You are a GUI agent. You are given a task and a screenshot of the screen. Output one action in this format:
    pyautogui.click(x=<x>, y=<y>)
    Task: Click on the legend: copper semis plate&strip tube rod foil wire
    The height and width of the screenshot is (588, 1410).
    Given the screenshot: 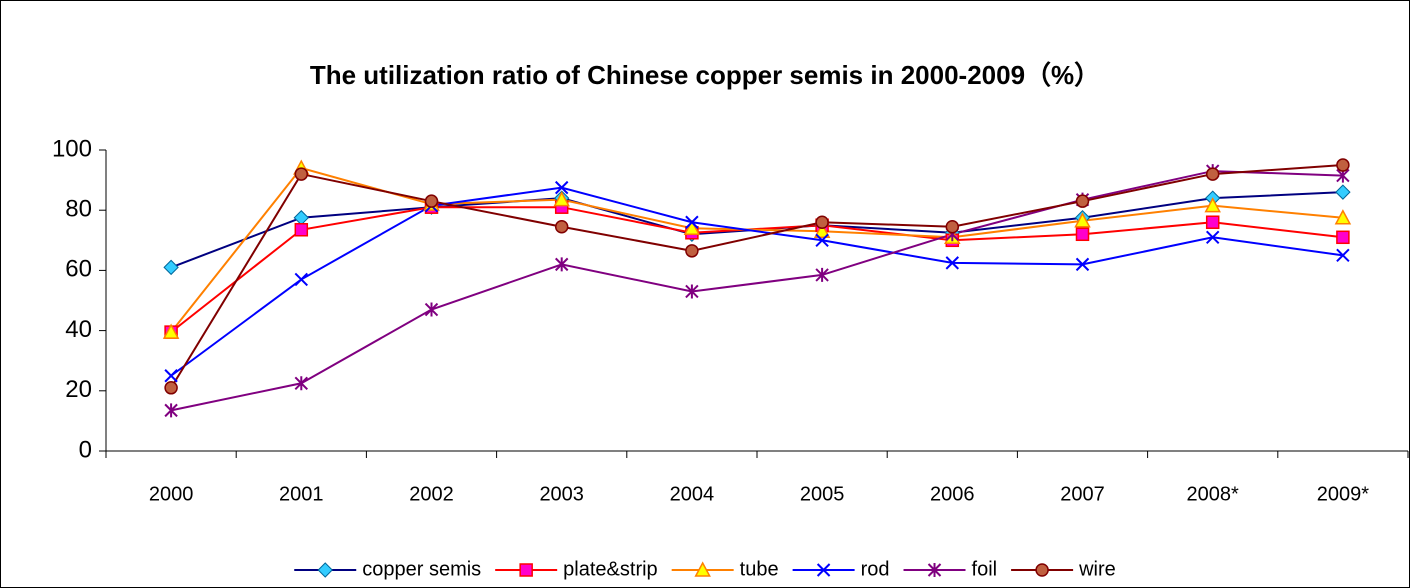 What is the action you would take?
    pyautogui.click(x=705, y=569)
    